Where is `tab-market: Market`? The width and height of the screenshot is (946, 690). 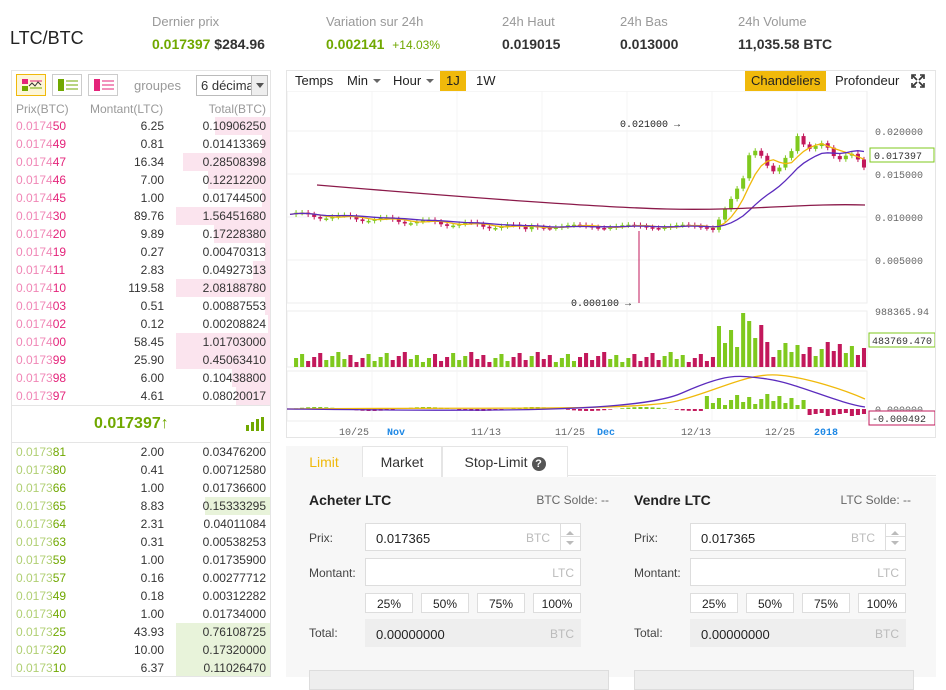 tab-market: Market is located at coordinates (402, 461).